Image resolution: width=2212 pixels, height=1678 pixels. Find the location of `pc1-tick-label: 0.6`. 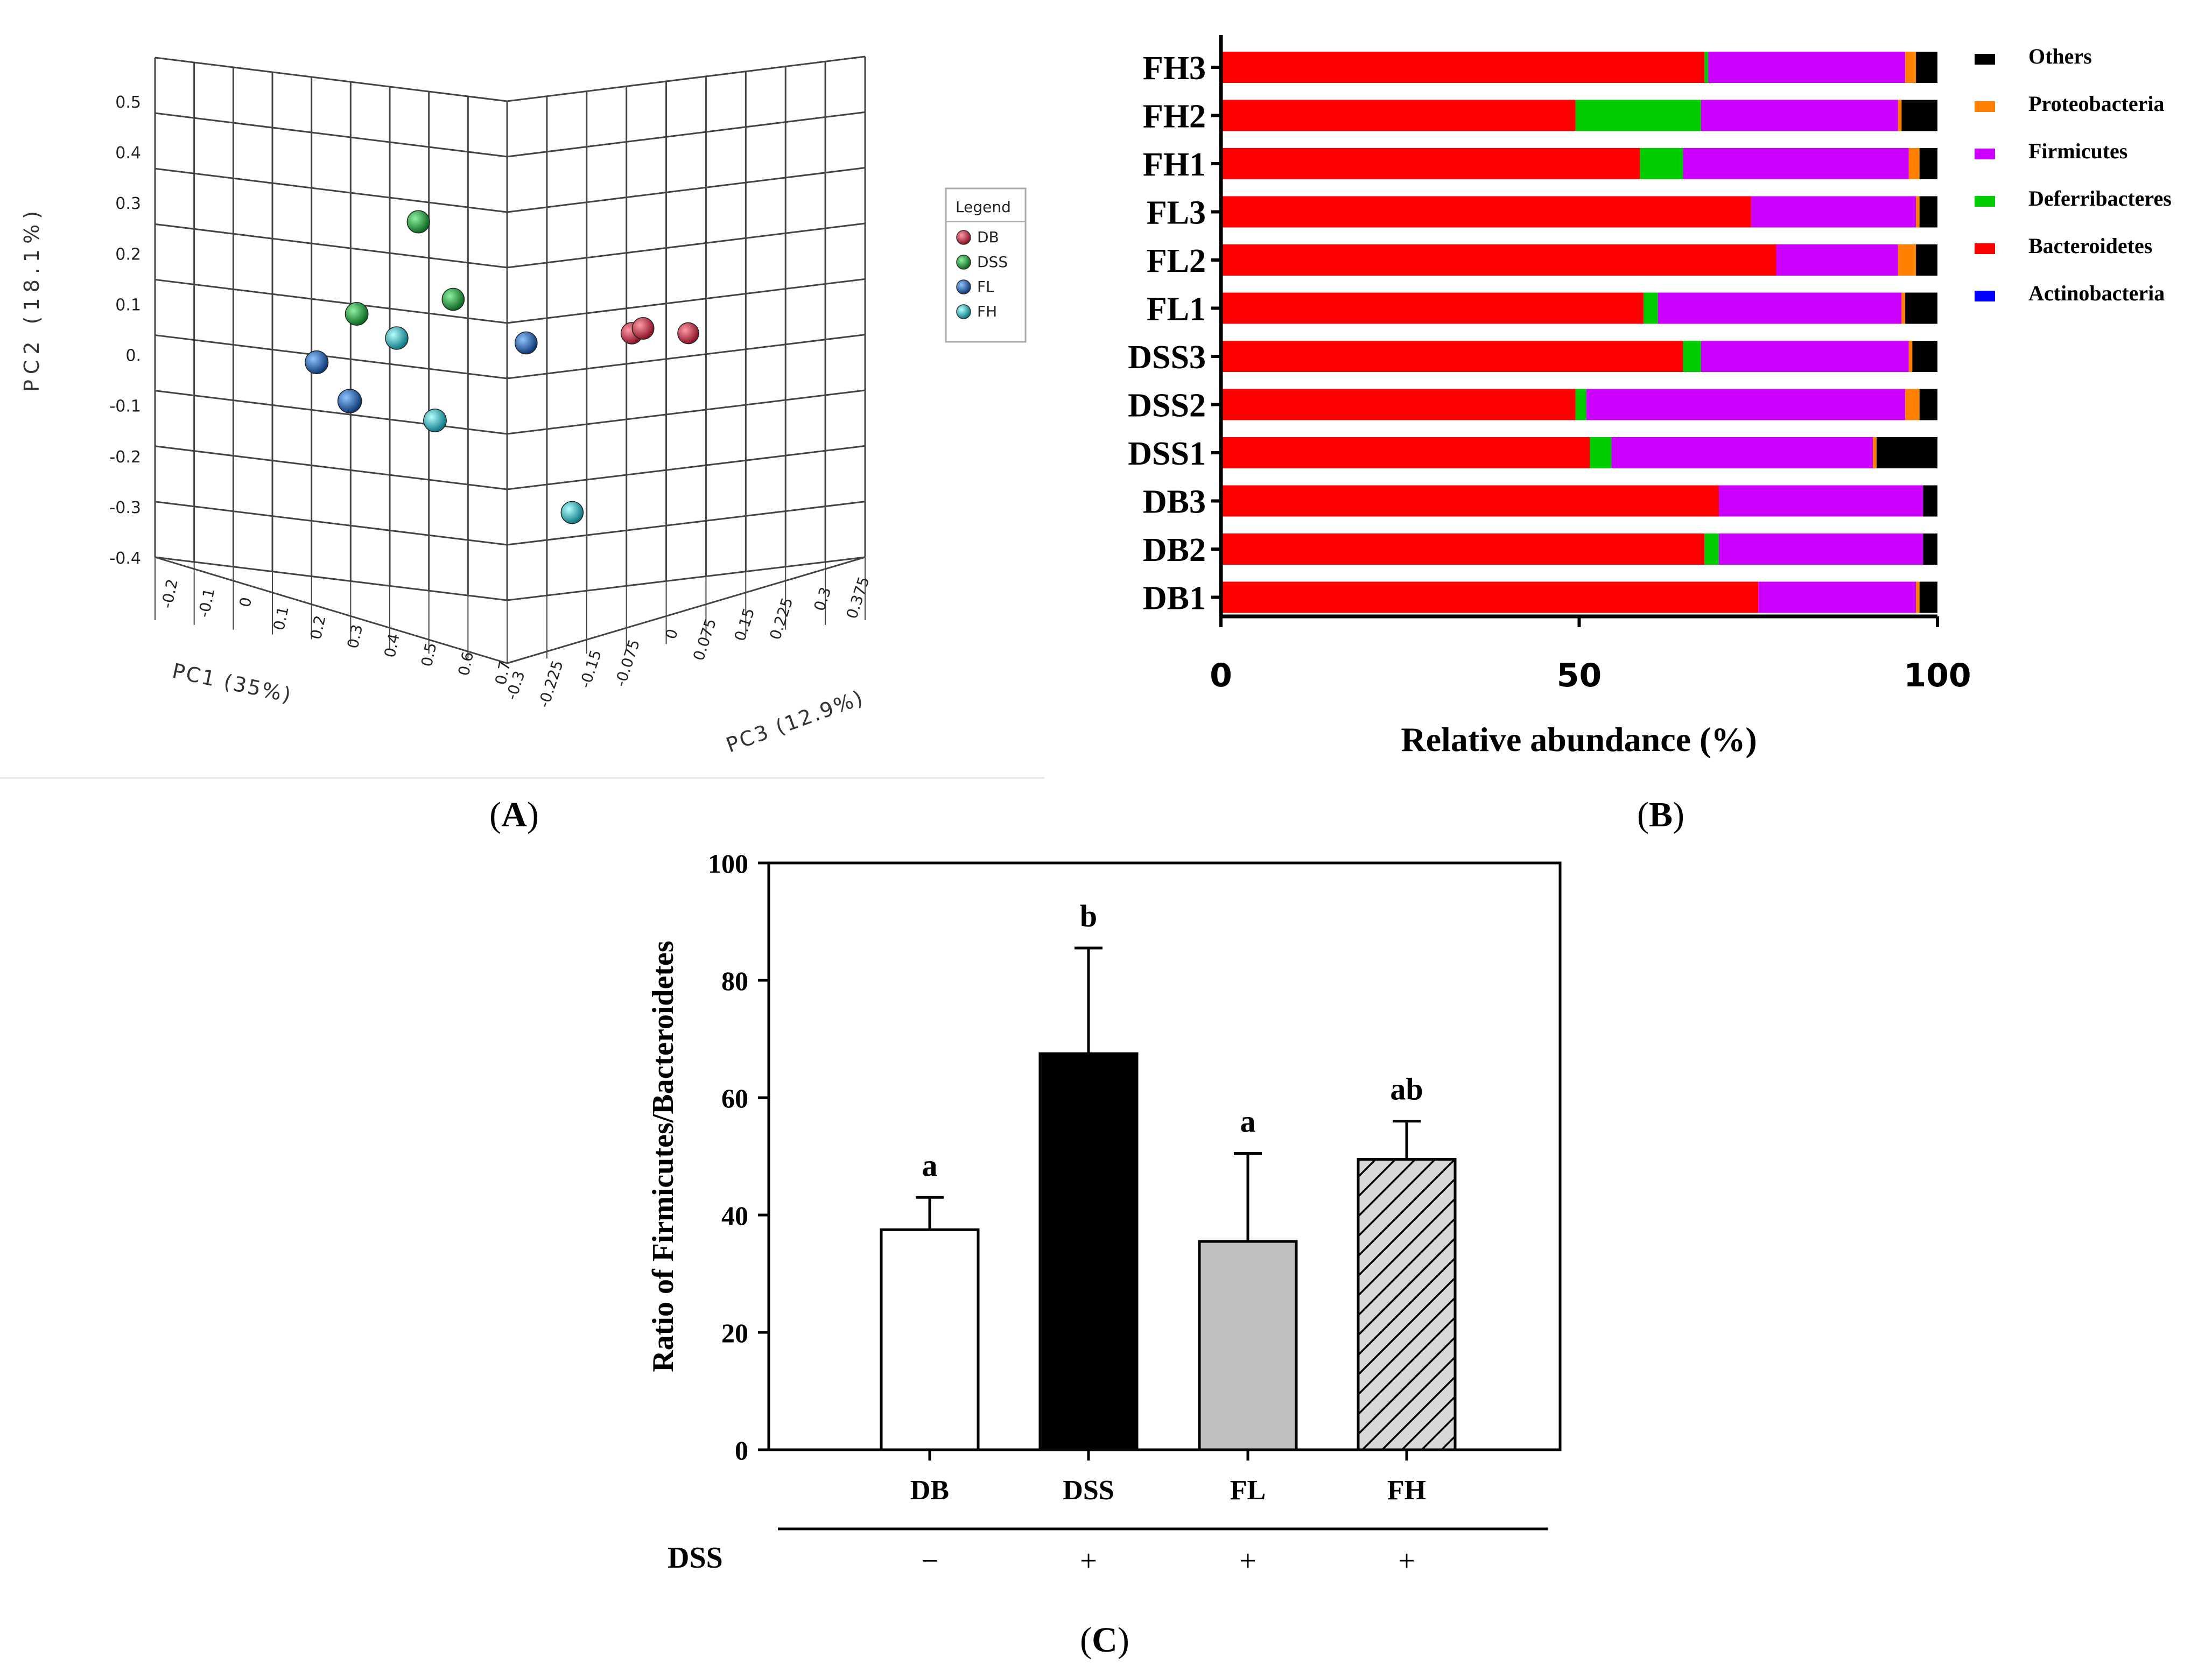

pc1-tick-label: 0.6 is located at coordinates (466, 663).